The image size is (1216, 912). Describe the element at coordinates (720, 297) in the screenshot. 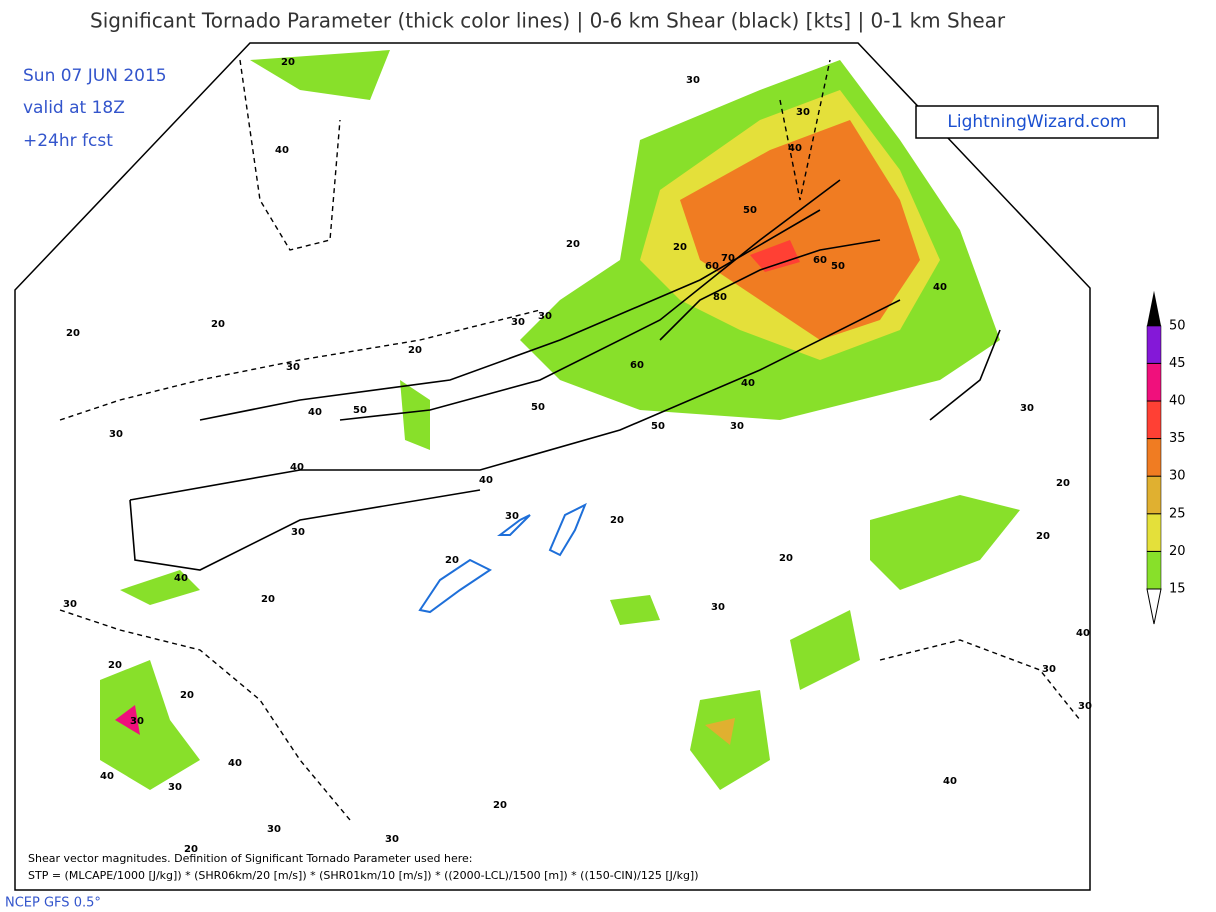

I see `contour-label: 80` at that location.